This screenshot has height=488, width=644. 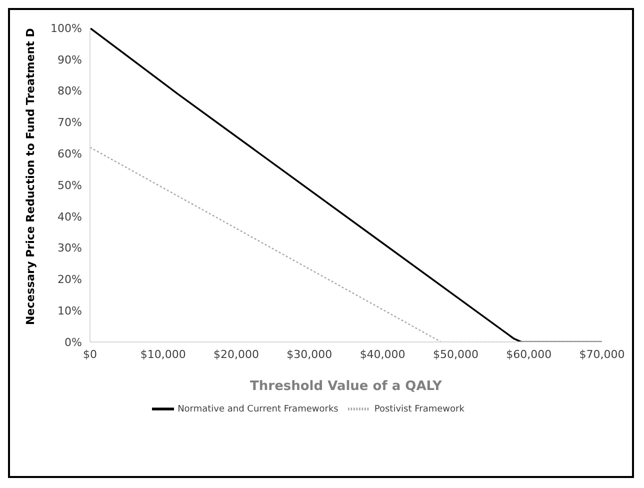 I want to click on x-tick-label: $0, so click(x=90, y=354).